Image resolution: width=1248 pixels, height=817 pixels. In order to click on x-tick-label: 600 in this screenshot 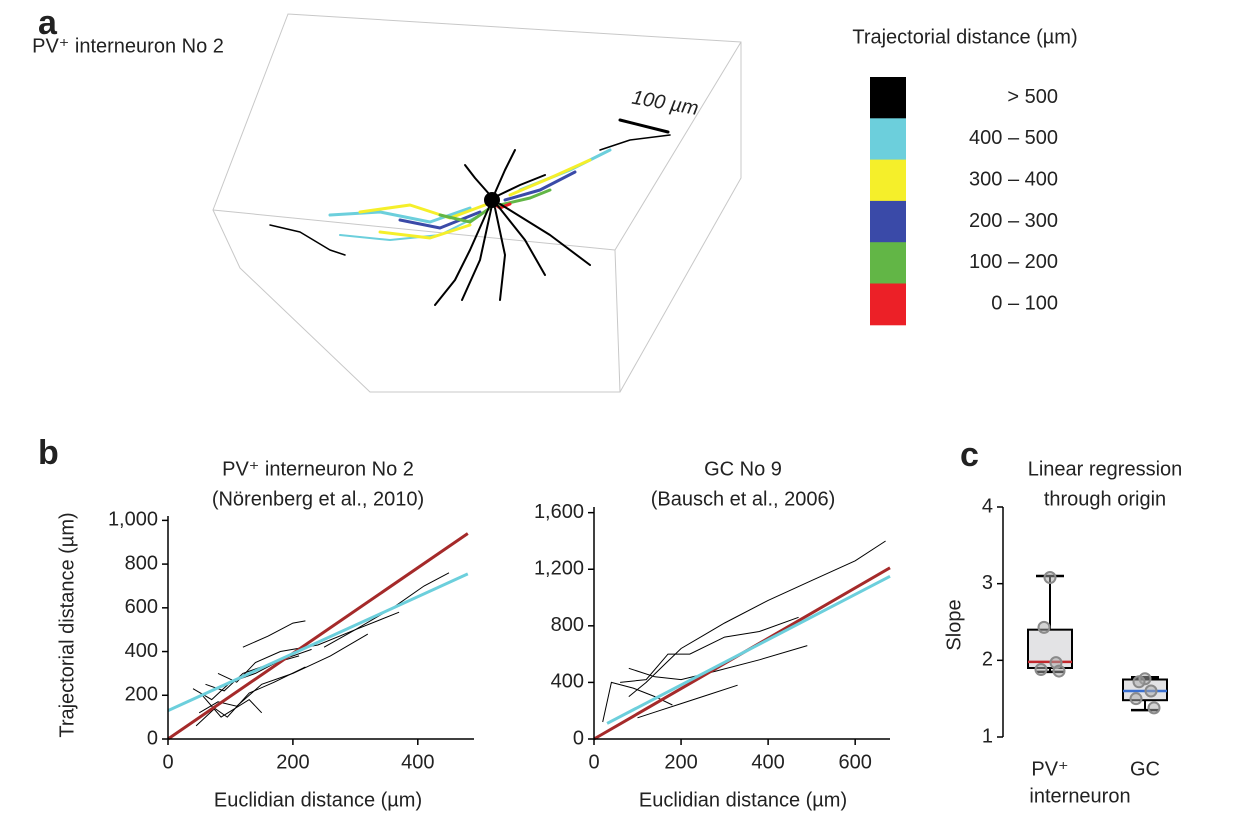, I will do `click(854, 762)`.